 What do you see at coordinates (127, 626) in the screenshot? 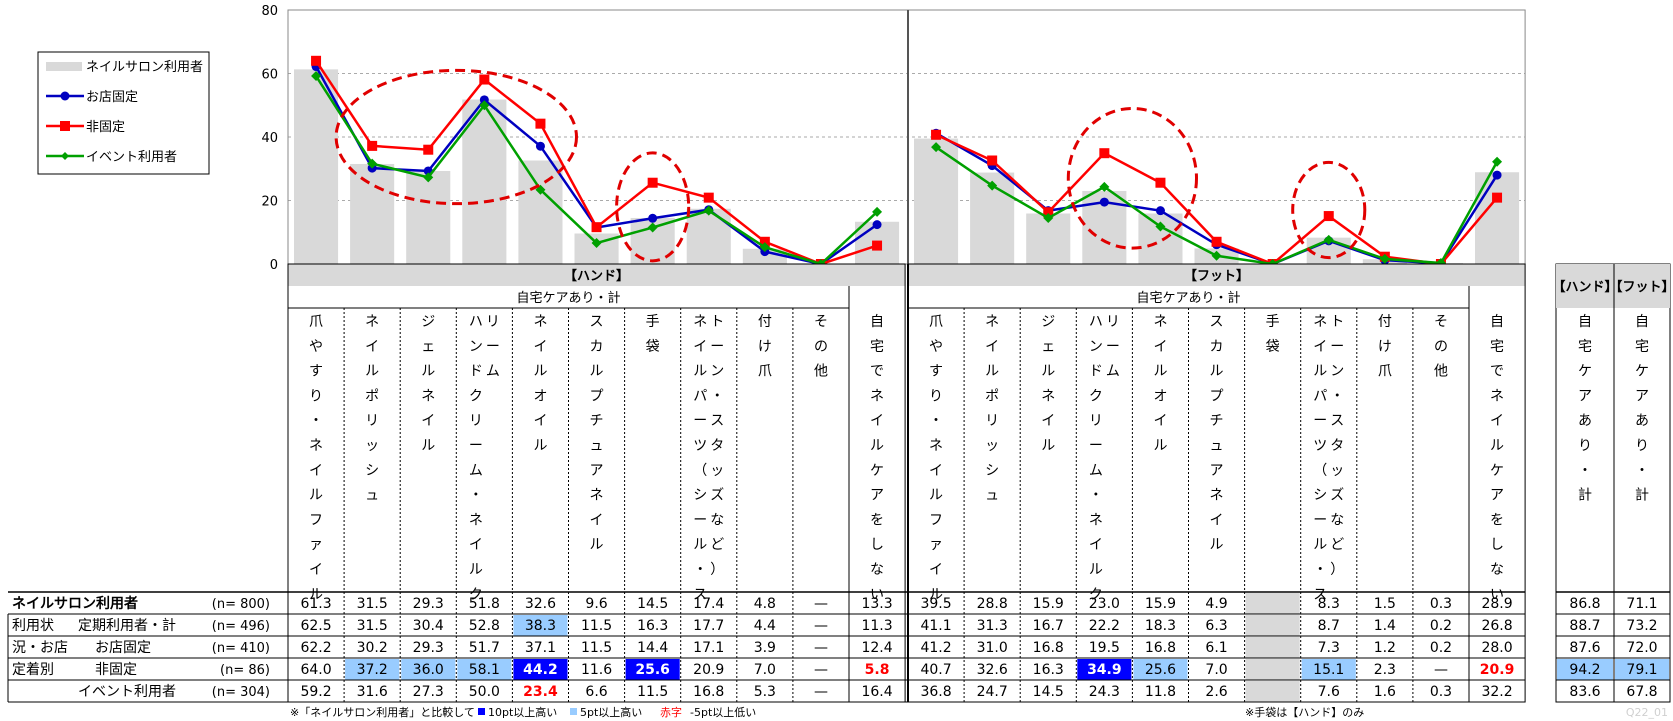
I see `row-label: 定期利用者・計` at bounding box center [127, 626].